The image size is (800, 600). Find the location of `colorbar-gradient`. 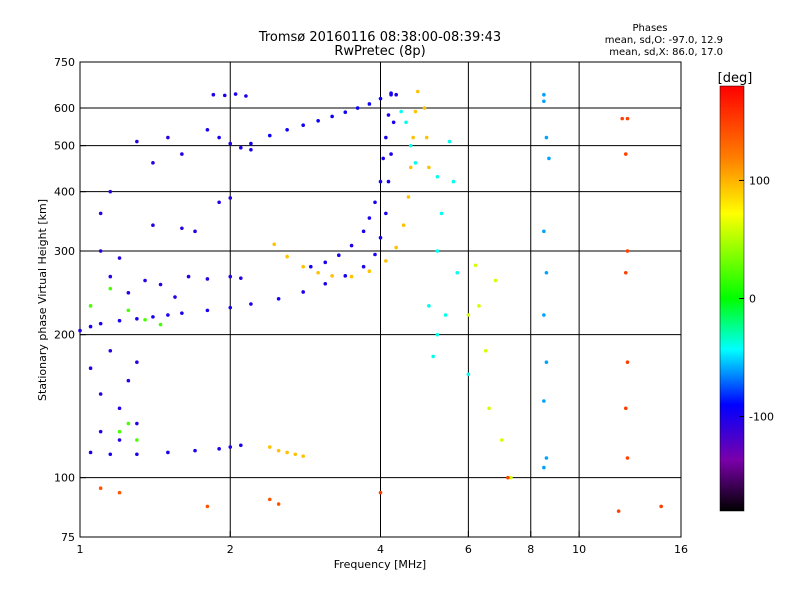

colorbar-gradient is located at coordinates (732, 298).